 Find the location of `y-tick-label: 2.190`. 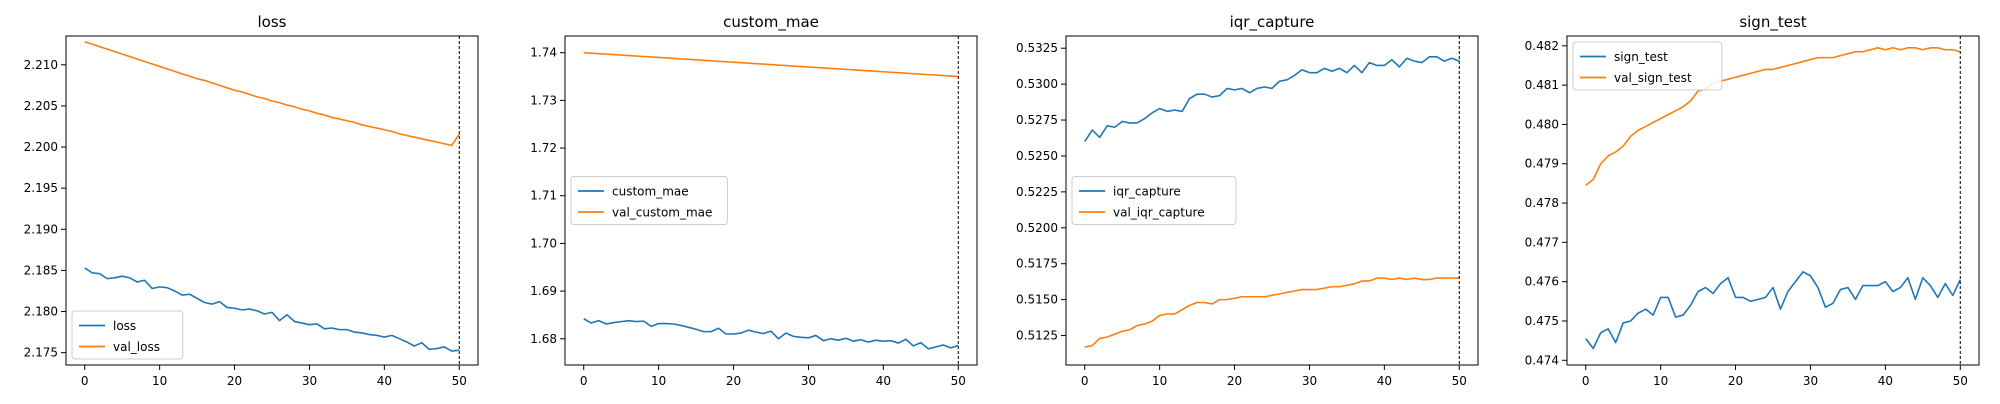

y-tick-label: 2.190 is located at coordinates (41, 229).